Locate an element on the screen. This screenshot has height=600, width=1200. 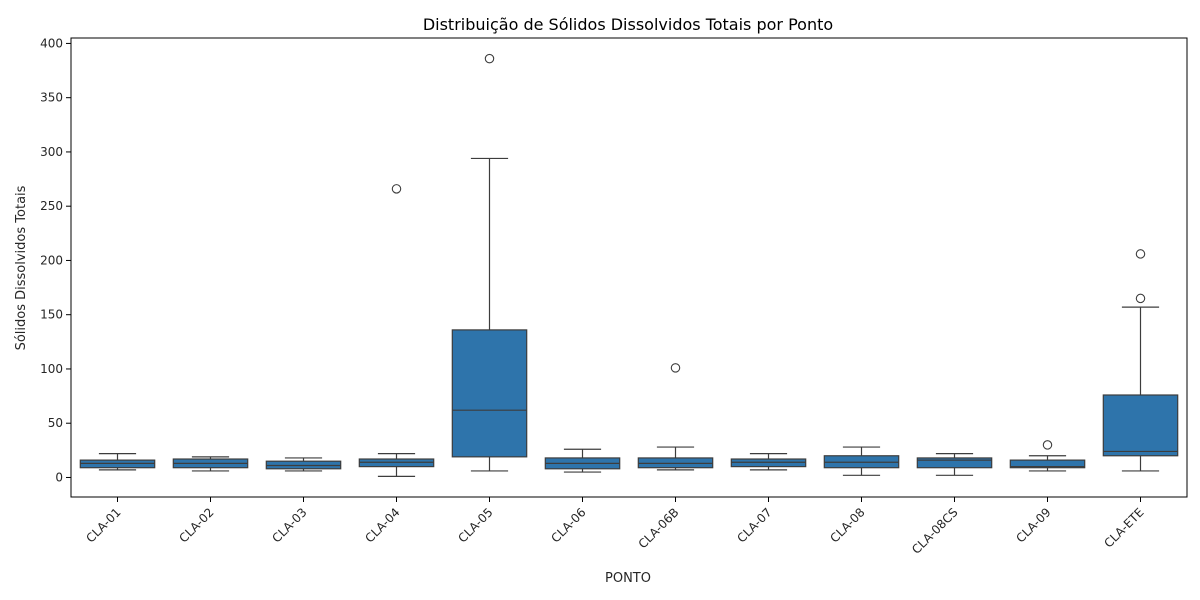
y-tick-label: 200 is located at coordinates (51, 260).